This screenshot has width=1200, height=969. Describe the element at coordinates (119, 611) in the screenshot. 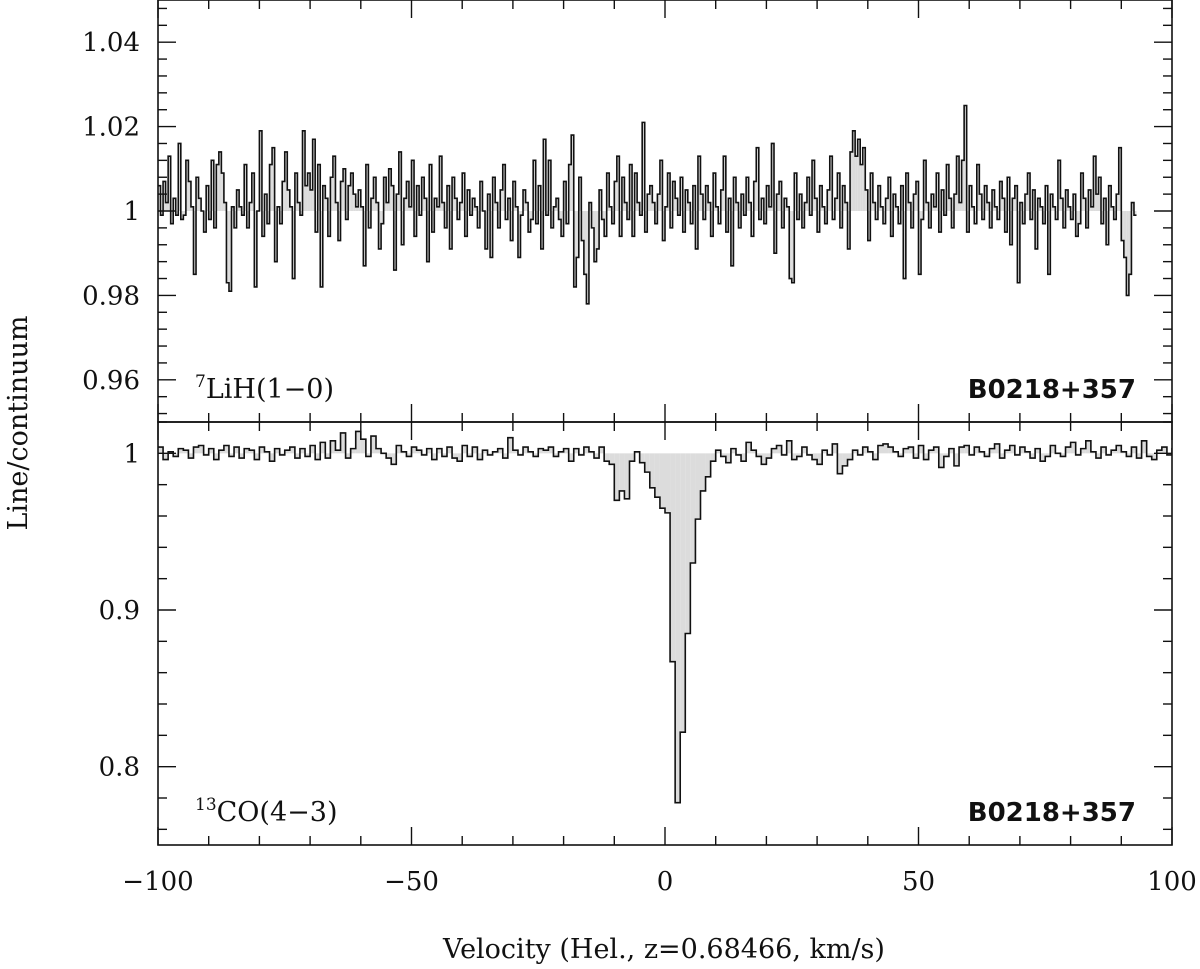

I see `y-tick-label: 0.9` at that location.